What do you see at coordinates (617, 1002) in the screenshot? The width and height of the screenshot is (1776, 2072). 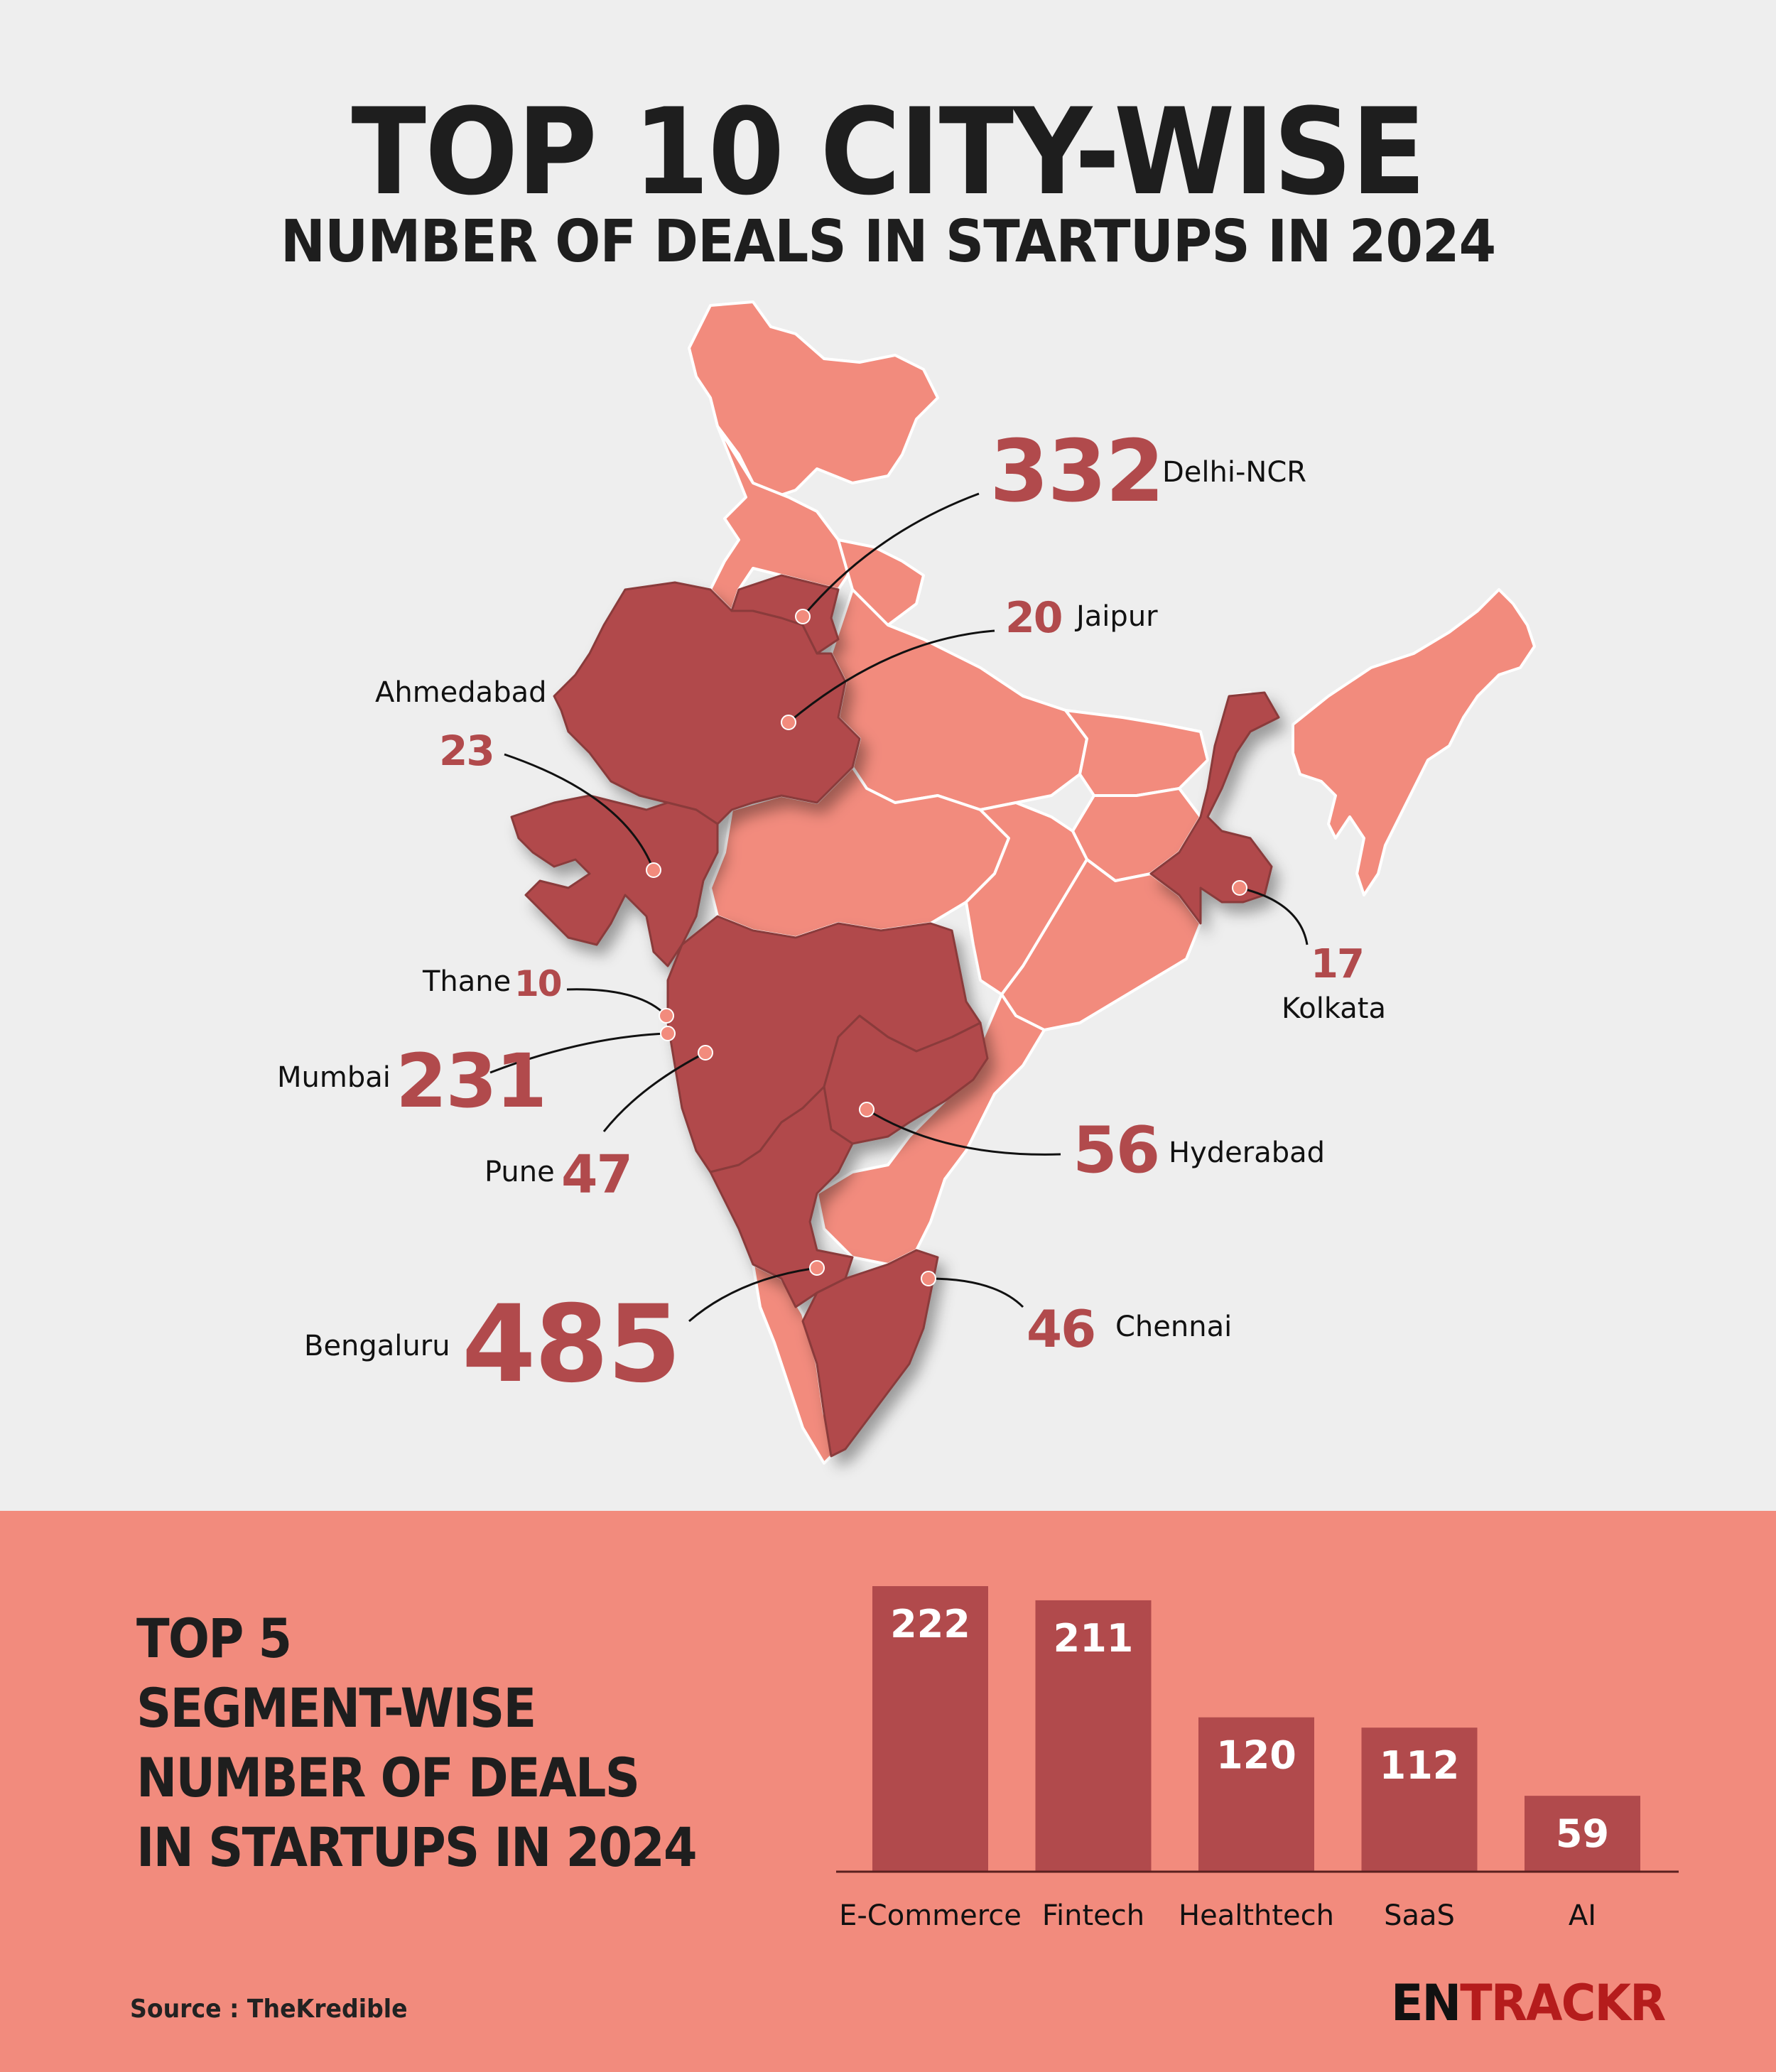 I see `leader-thane` at bounding box center [617, 1002].